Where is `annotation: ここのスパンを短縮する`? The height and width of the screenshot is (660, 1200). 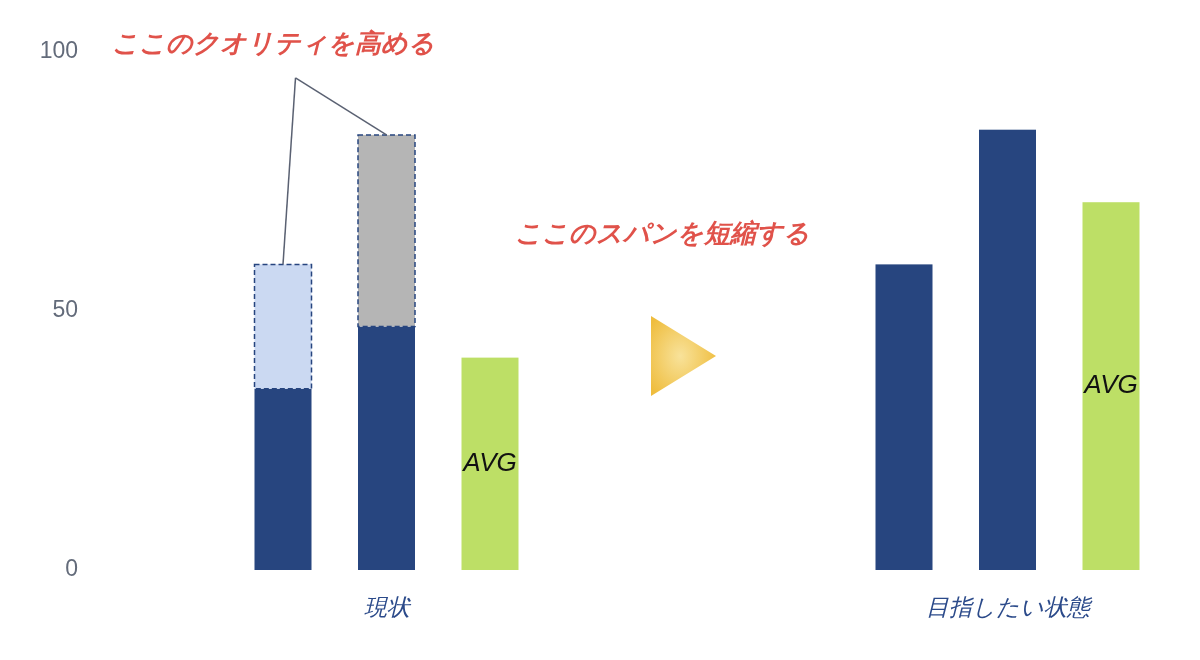 annotation: ここのスパンを短縮する is located at coordinates (662, 233).